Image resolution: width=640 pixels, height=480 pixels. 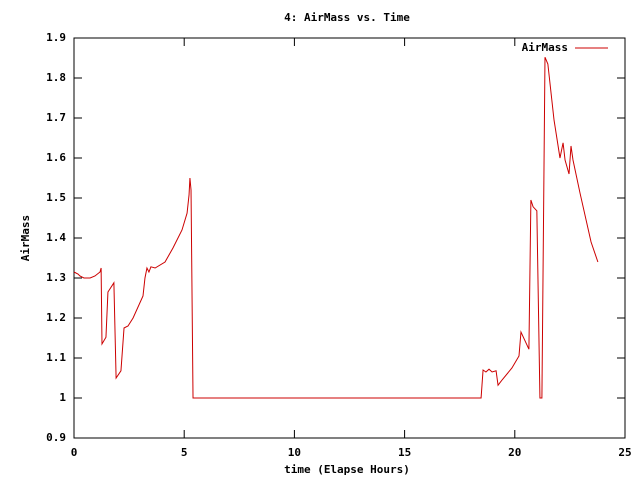 I want to click on y-axis-label: AirMass, so click(x=25, y=238).